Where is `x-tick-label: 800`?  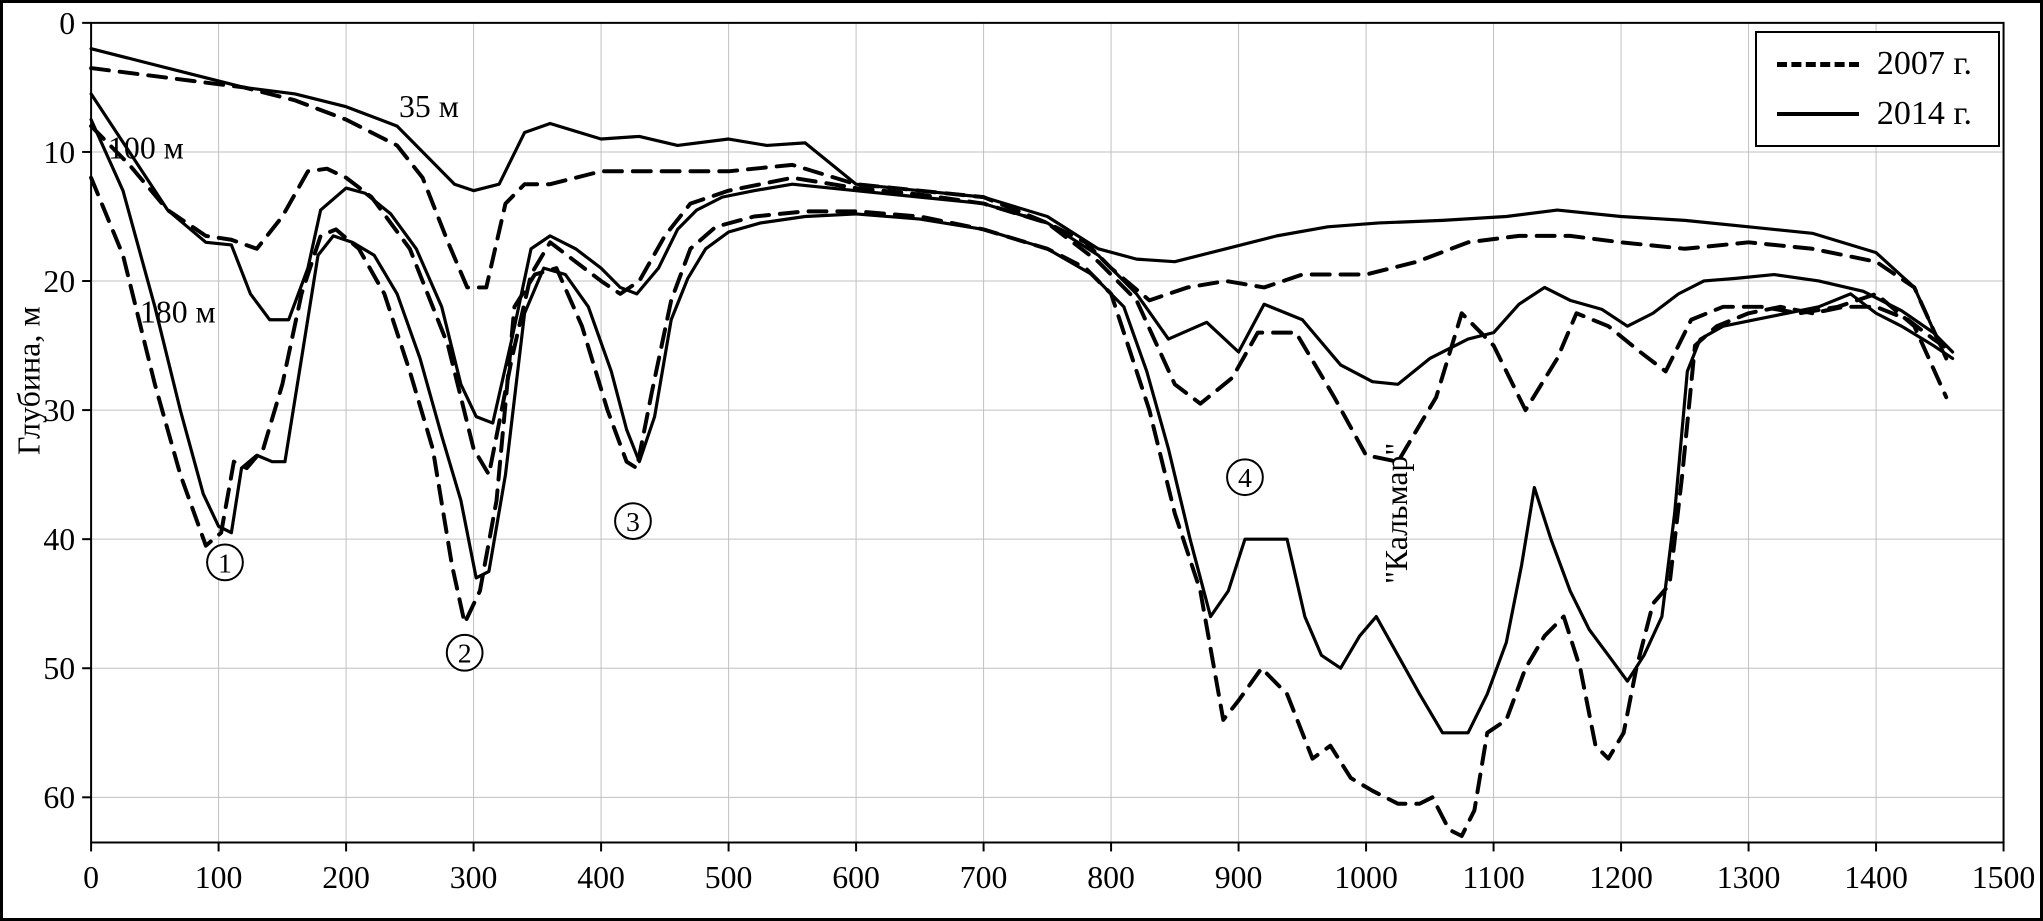 x-tick-label: 800 is located at coordinates (1111, 877).